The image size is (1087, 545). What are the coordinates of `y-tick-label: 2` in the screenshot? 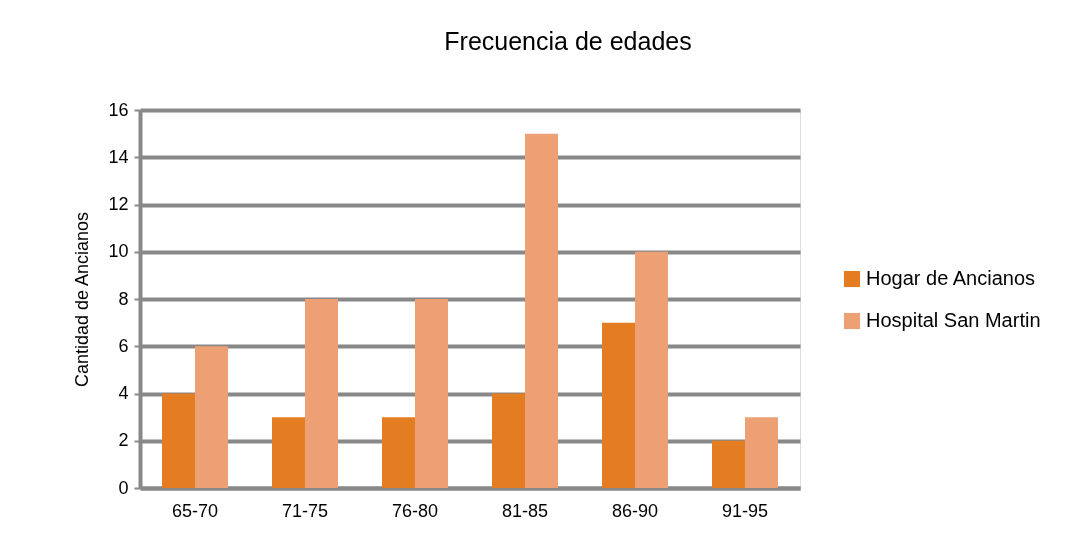 It's located at (123, 440).